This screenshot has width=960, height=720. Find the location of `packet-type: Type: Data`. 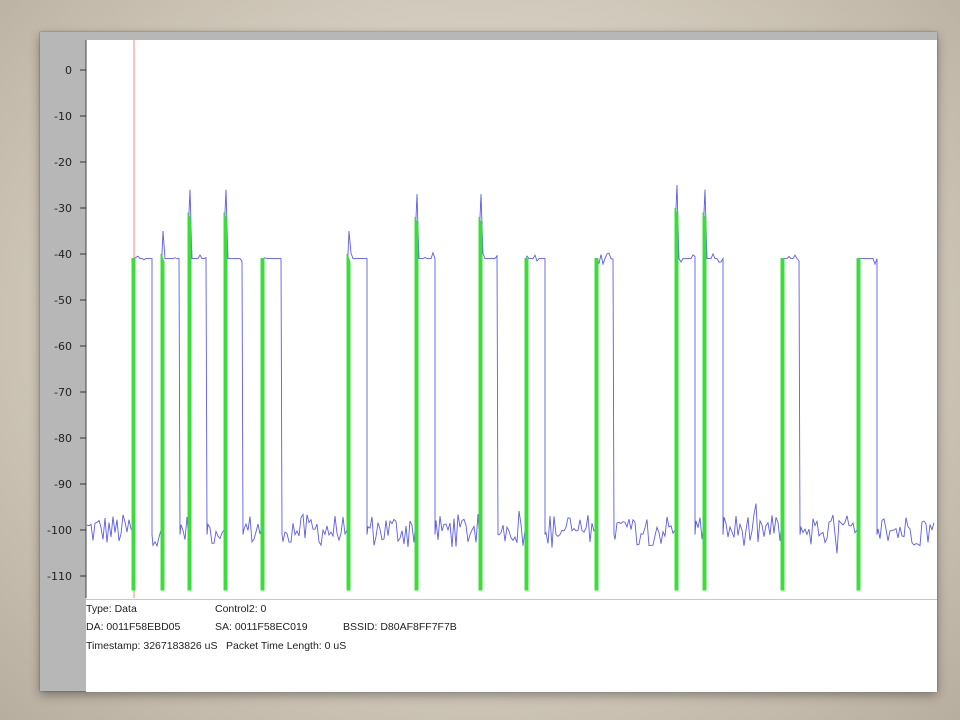

packet-type: Type: Data is located at coordinates (111, 609).